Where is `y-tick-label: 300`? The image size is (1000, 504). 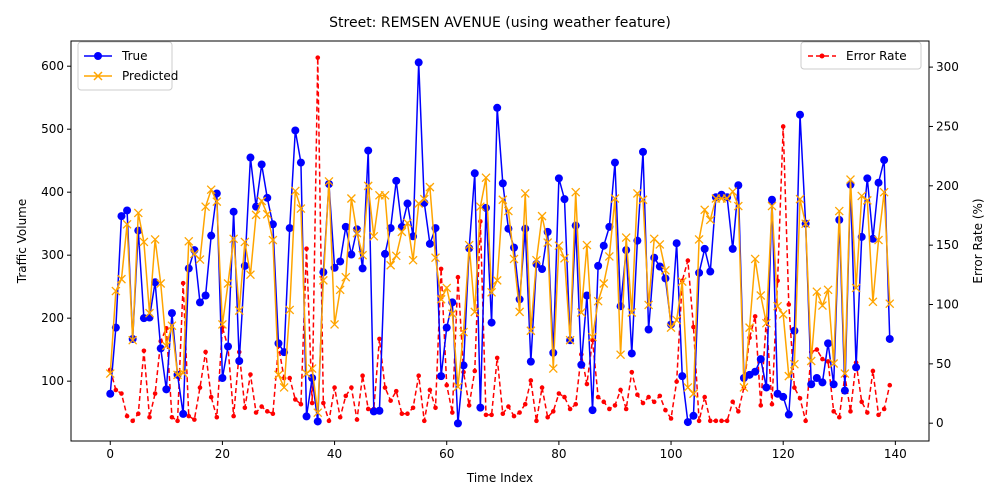
y-tick-label: 300 is located at coordinates (52, 255).